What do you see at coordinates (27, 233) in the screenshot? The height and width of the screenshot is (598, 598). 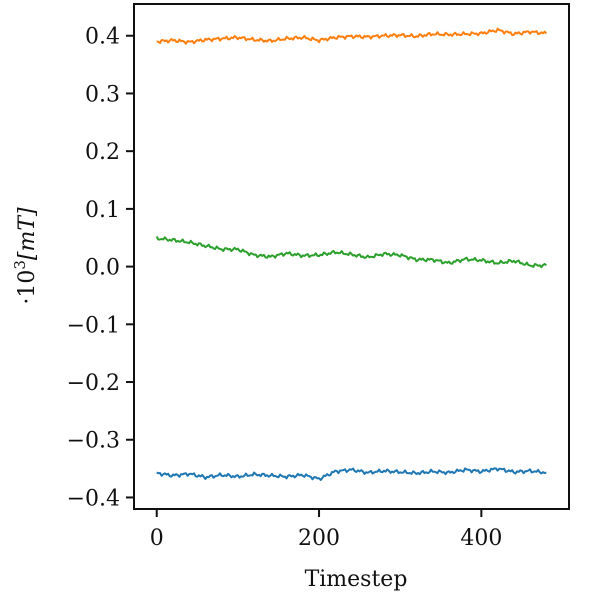 I see `y-axis-label-unit: [mT]` at bounding box center [27, 233].